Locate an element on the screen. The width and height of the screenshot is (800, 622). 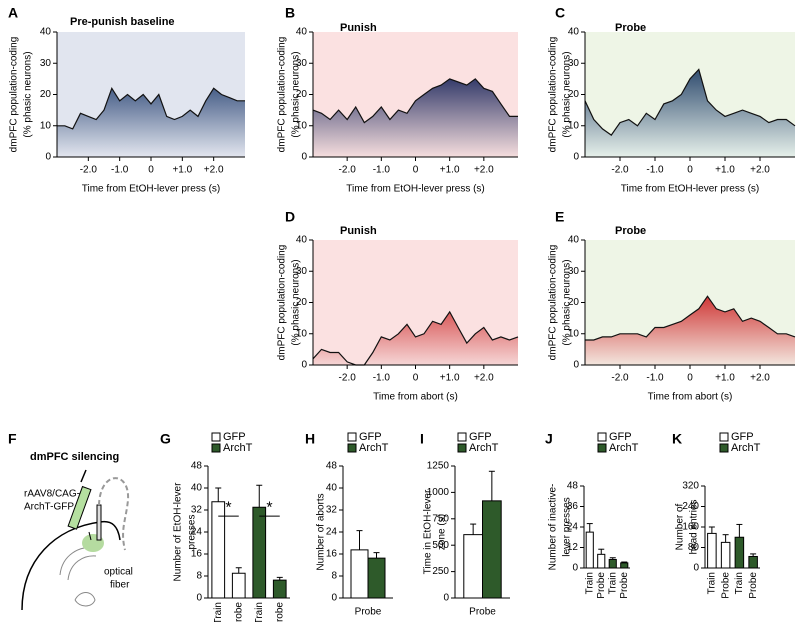
x-tick-label: +2.0 is located at coordinates (484, 378).